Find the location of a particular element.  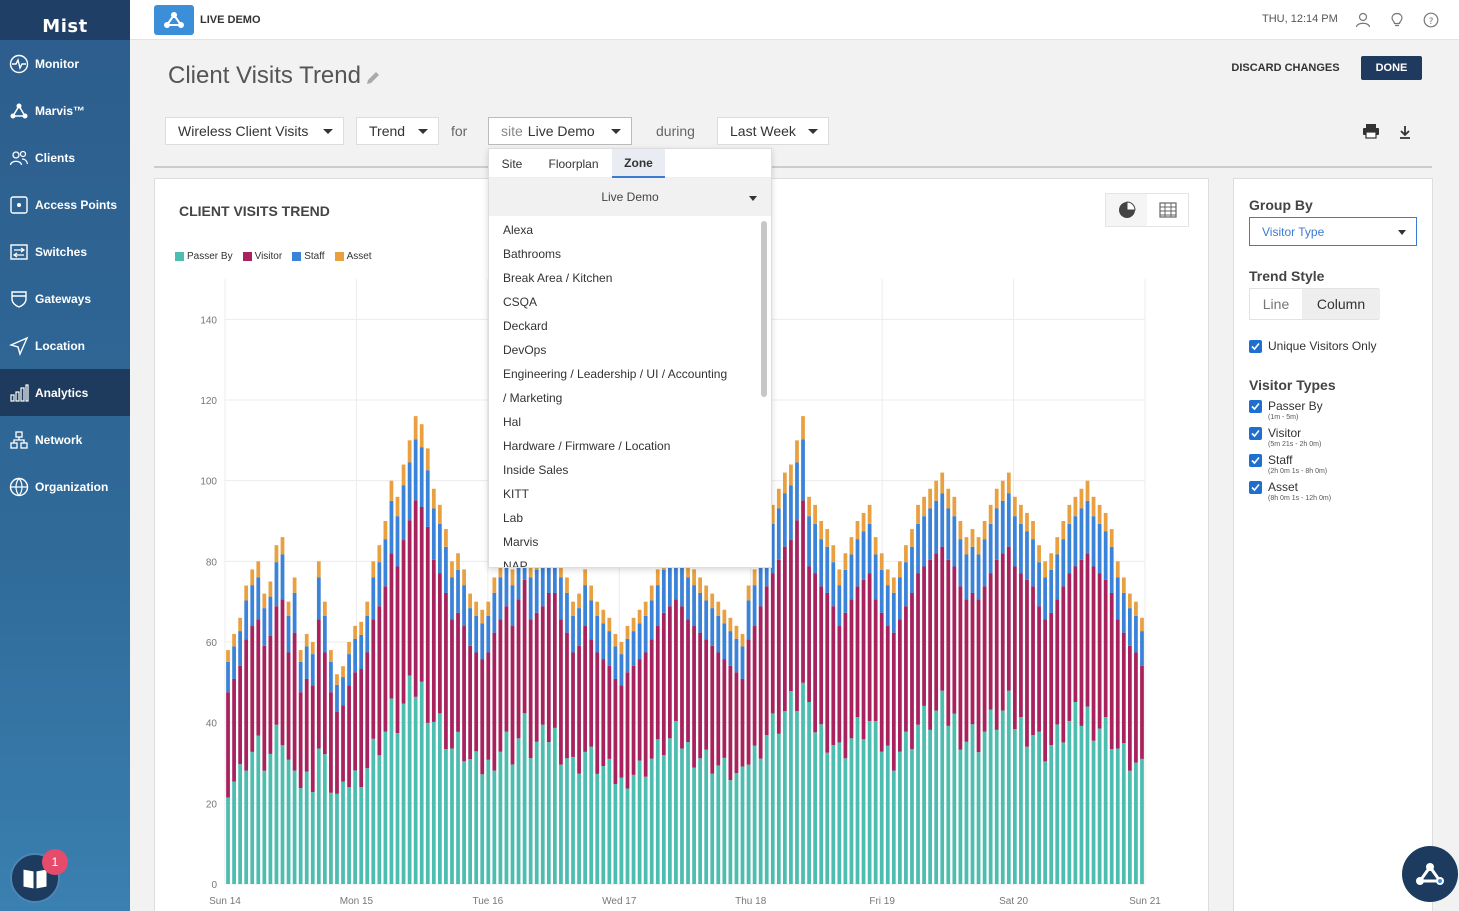

download-icon is located at coordinates (1405, 134).